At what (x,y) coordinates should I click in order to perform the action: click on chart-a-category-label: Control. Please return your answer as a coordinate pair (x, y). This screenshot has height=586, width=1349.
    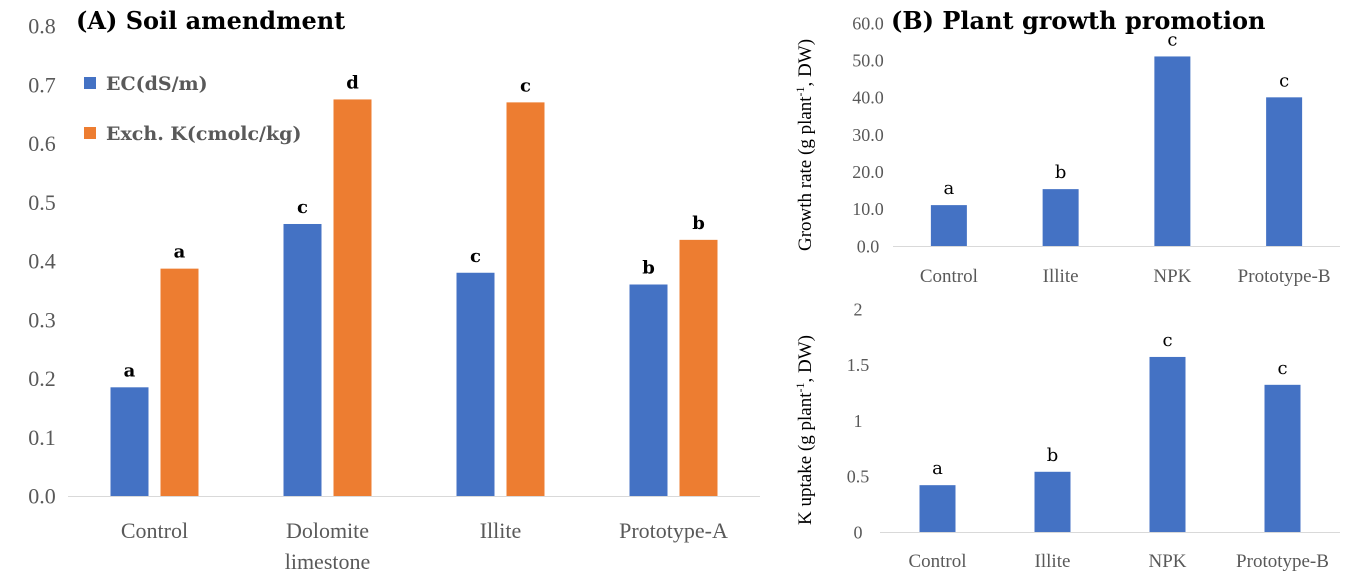
    Looking at the image, I should click on (154, 530).